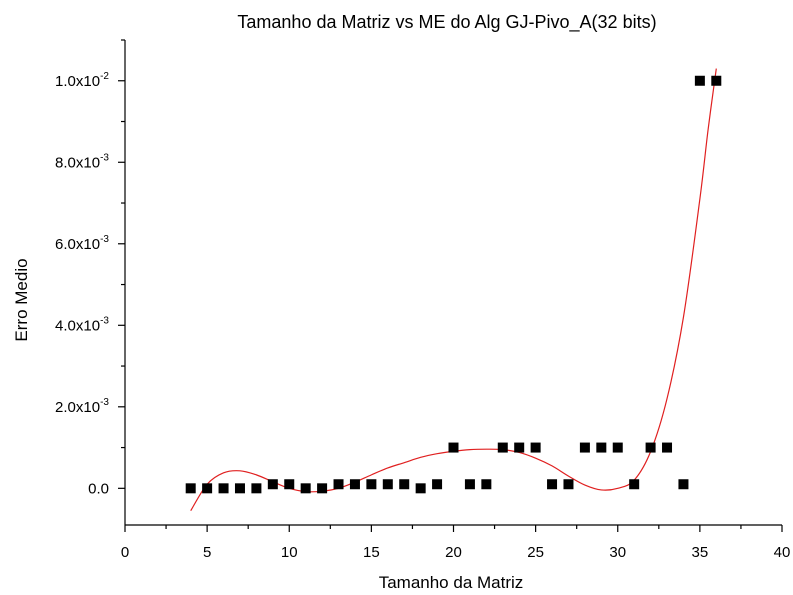 Image resolution: width=793 pixels, height=595 pixels. I want to click on y-tick-label: 0.0, so click(98, 488).